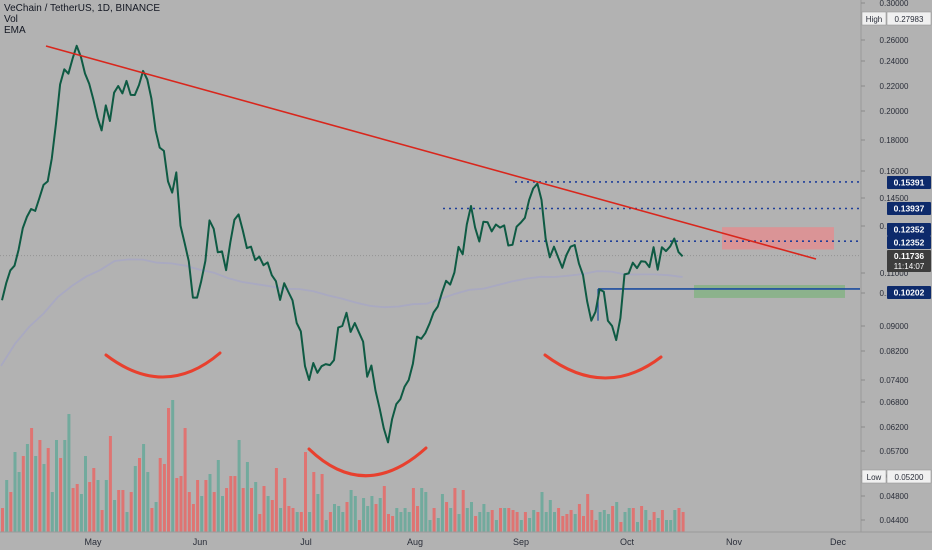  What do you see at coordinates (894, 351) in the screenshot?
I see `price-tick-13: 0.08200` at bounding box center [894, 351].